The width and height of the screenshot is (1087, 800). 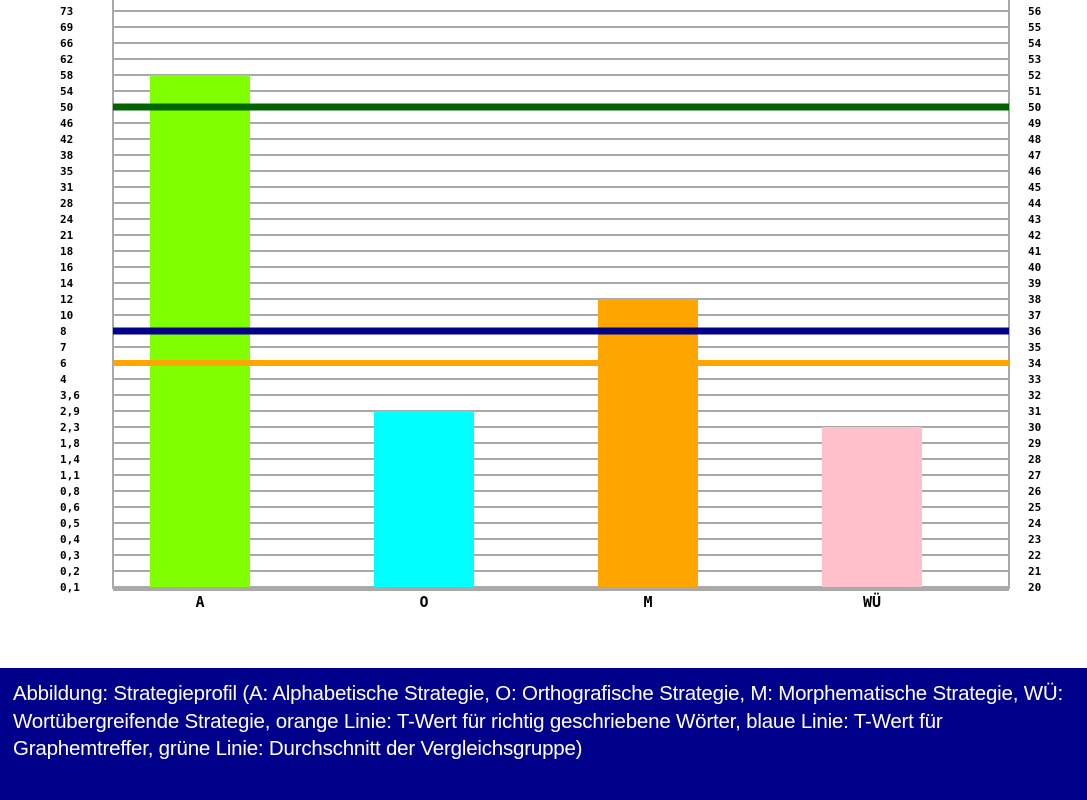 What do you see at coordinates (63, 347) in the screenshot?
I see `left-tick-label: 7` at bounding box center [63, 347].